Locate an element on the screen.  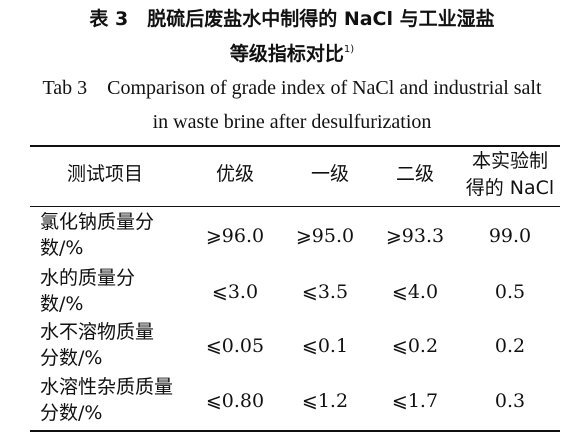
header-this-experiment-l1: 本实验制 is located at coordinates (509, 161).